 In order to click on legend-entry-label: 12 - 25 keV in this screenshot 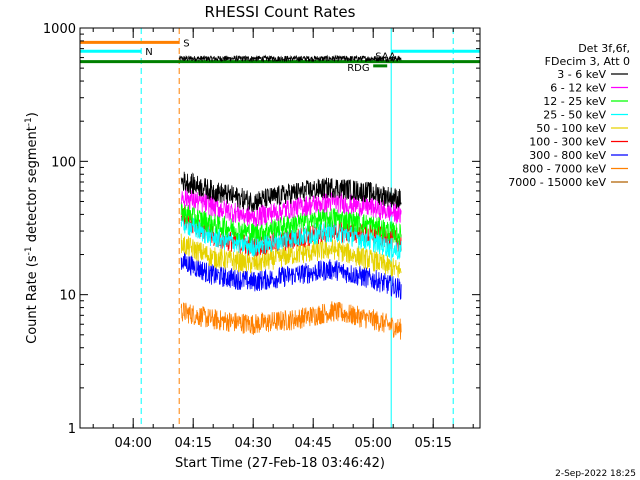, I will do `click(574, 101)`.